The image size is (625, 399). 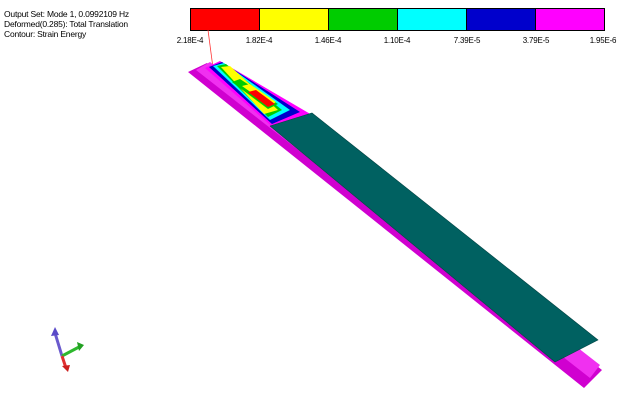 What do you see at coordinates (603, 40) in the screenshot?
I see `legend-label-7: 1.95E-6` at bounding box center [603, 40].